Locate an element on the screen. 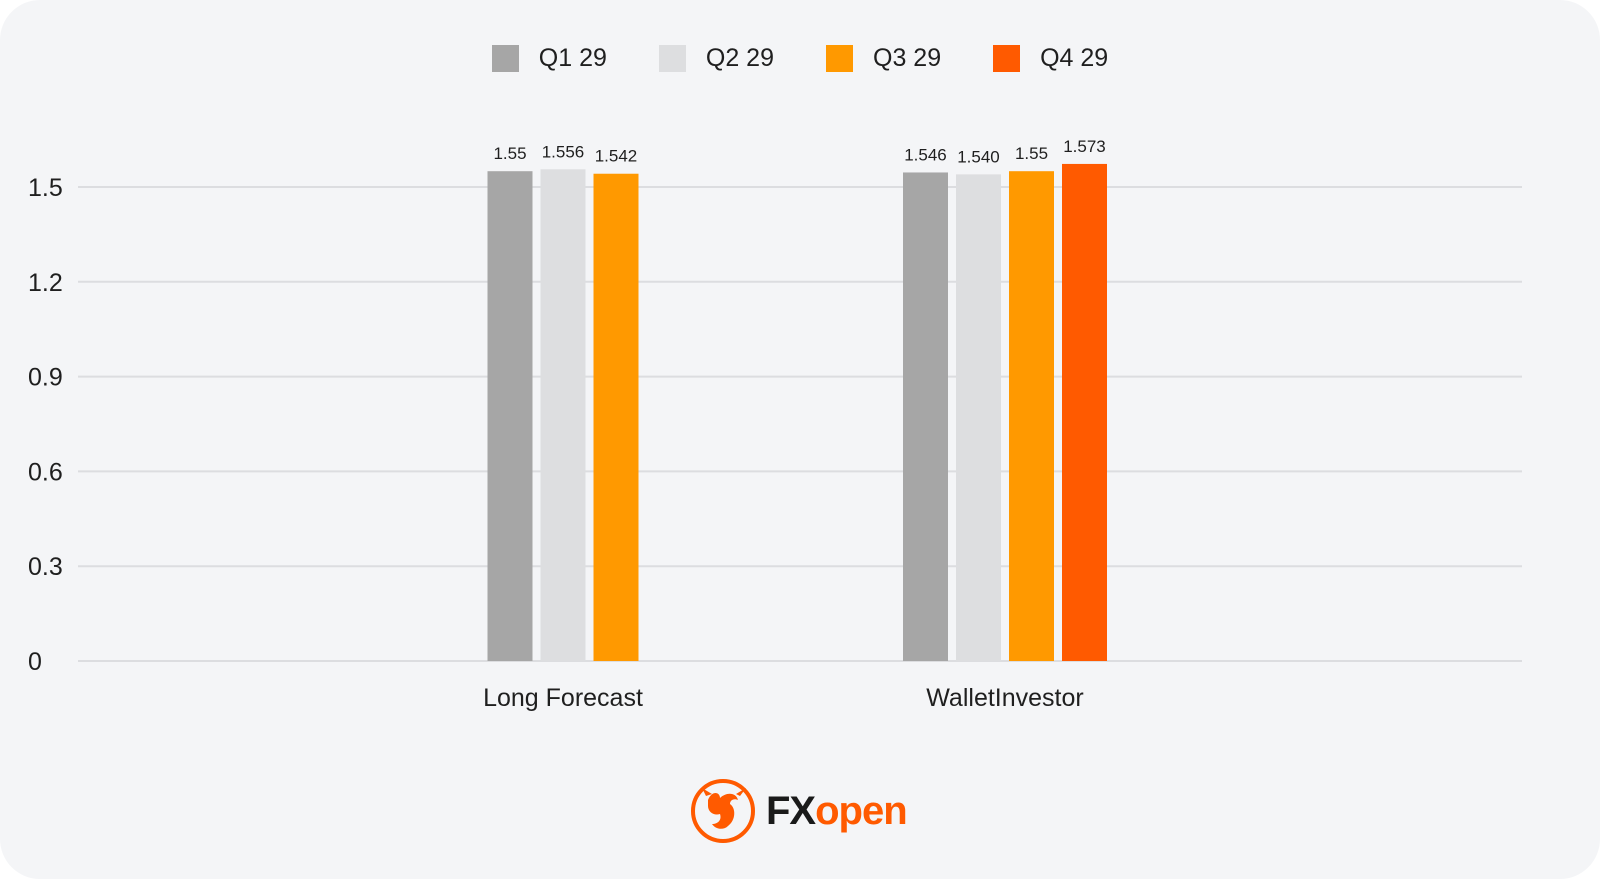 This screenshot has width=1600, height=879. y-tick-label: 1.2 is located at coordinates (45, 283).